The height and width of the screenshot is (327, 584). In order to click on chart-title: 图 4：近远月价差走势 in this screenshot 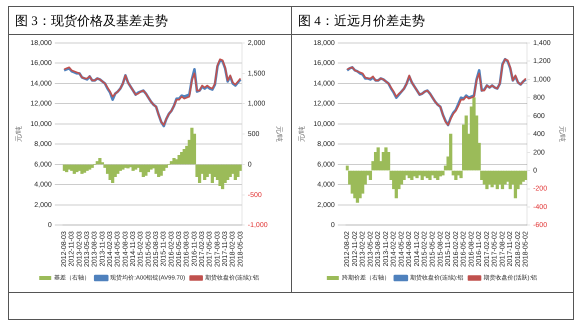, I will do `click(433, 21)`.